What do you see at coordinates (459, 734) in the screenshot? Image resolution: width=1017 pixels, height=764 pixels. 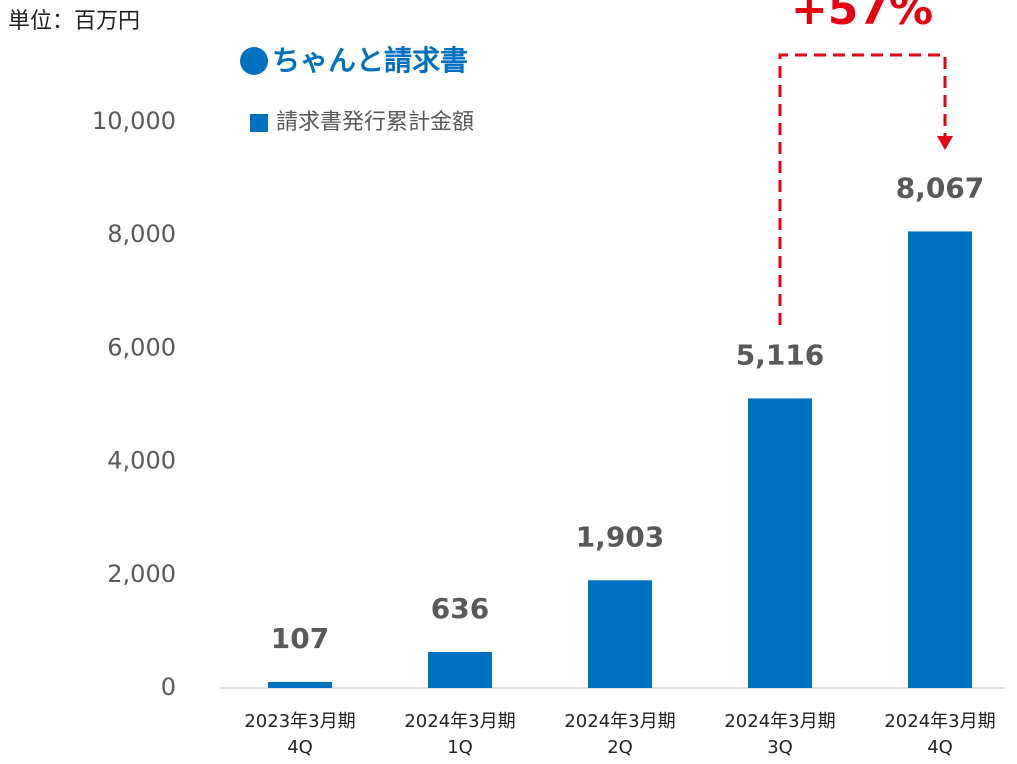 I see `x-tick-label: 2024年3月期 1Q` at bounding box center [459, 734].